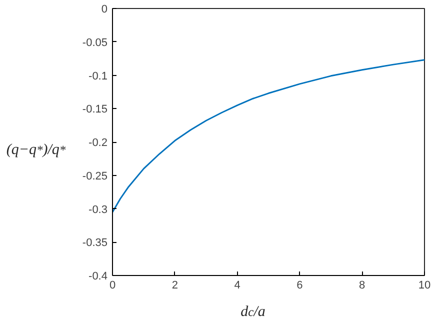  Describe the element at coordinates (175, 286) in the screenshot. I see `x-tick-label: 2` at that location.